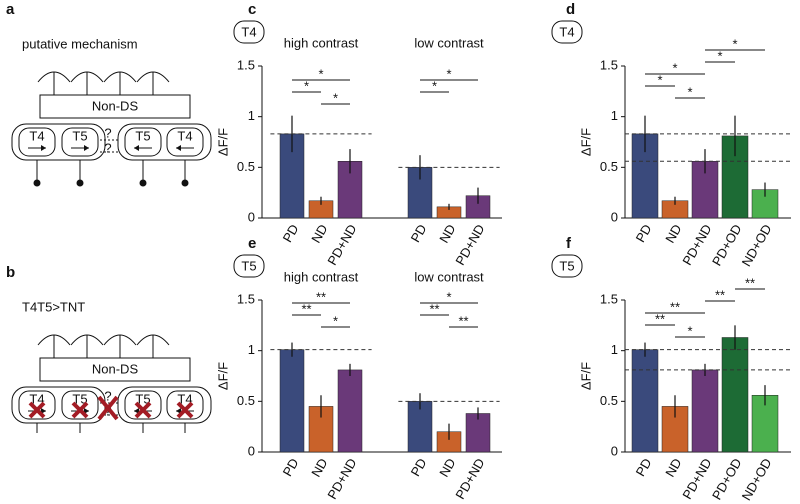  I want to click on diagram-title: T4T5>TNT, so click(53, 306).